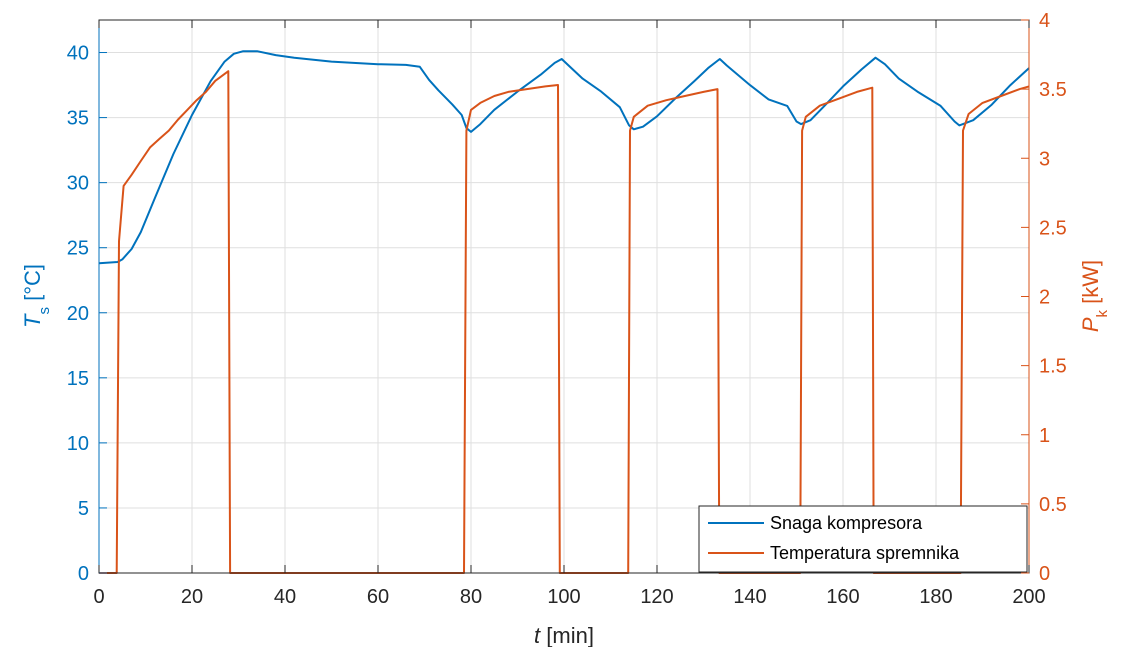 The width and height of the screenshot is (1121, 647). I want to click on y-right-tick-label-1: 1, so click(1044, 436).